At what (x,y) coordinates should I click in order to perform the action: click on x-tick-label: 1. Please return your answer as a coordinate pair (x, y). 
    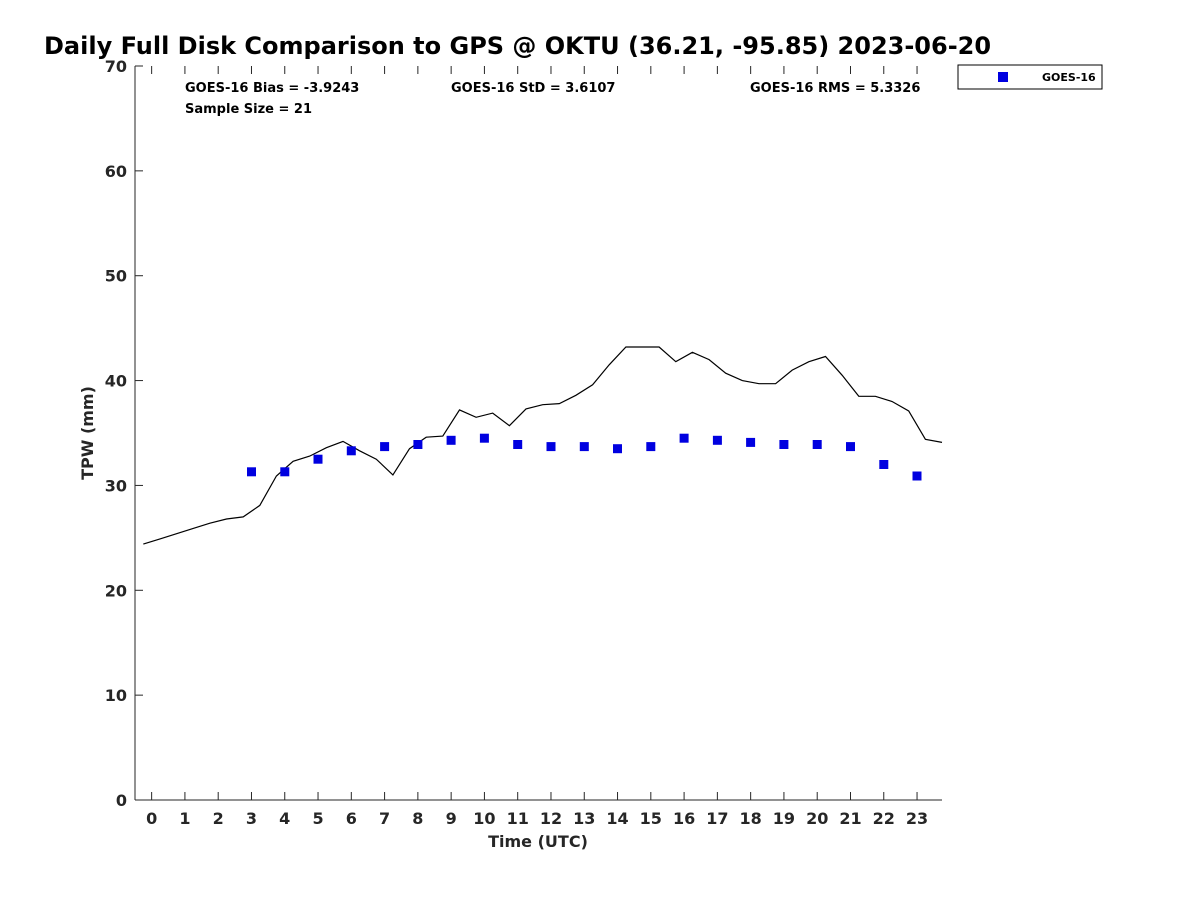
    Looking at the image, I should click on (184, 818).